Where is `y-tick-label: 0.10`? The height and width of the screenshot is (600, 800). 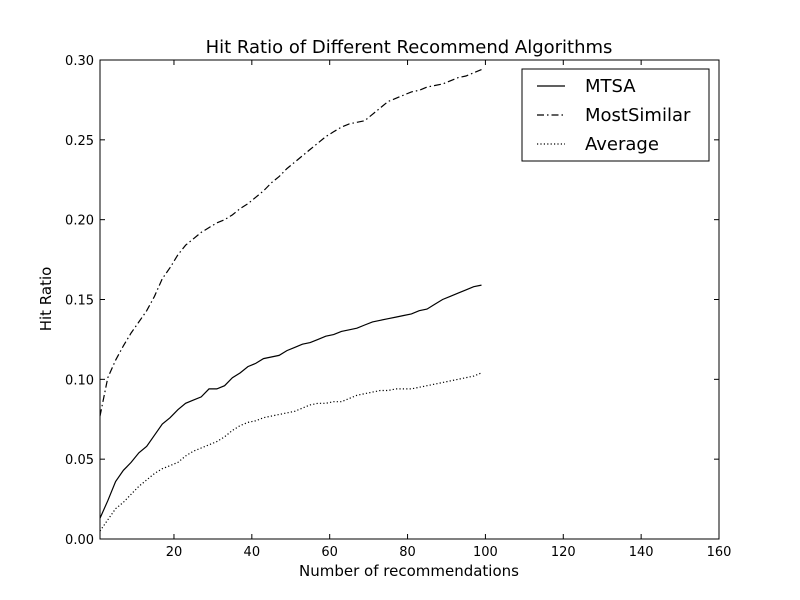 y-tick-label: 0.10 is located at coordinates (79, 380).